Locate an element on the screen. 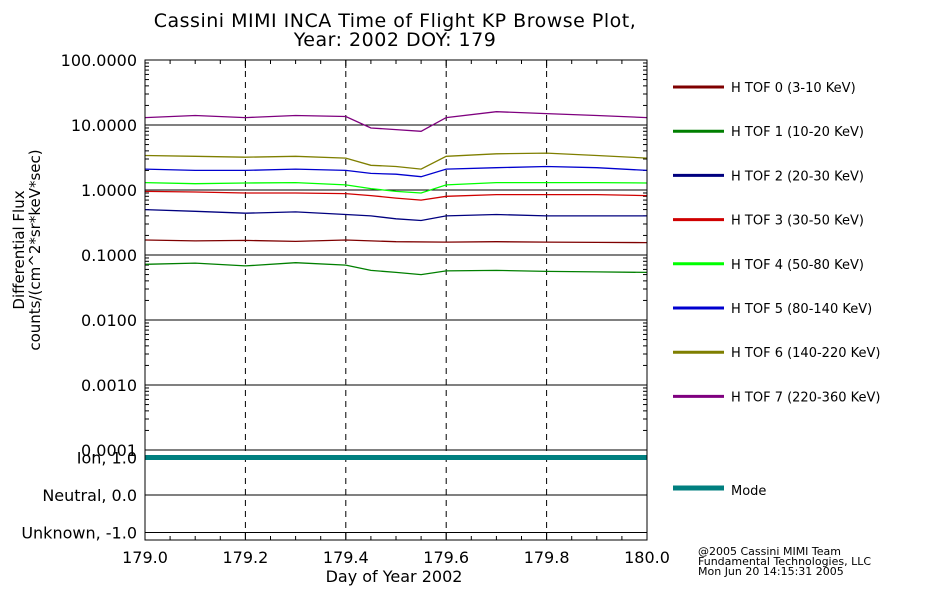 Image resolution: width=950 pixels, height=600 pixels. chart-title-line-2: Year: 2002 DOY: 179 is located at coordinates (395, 40).